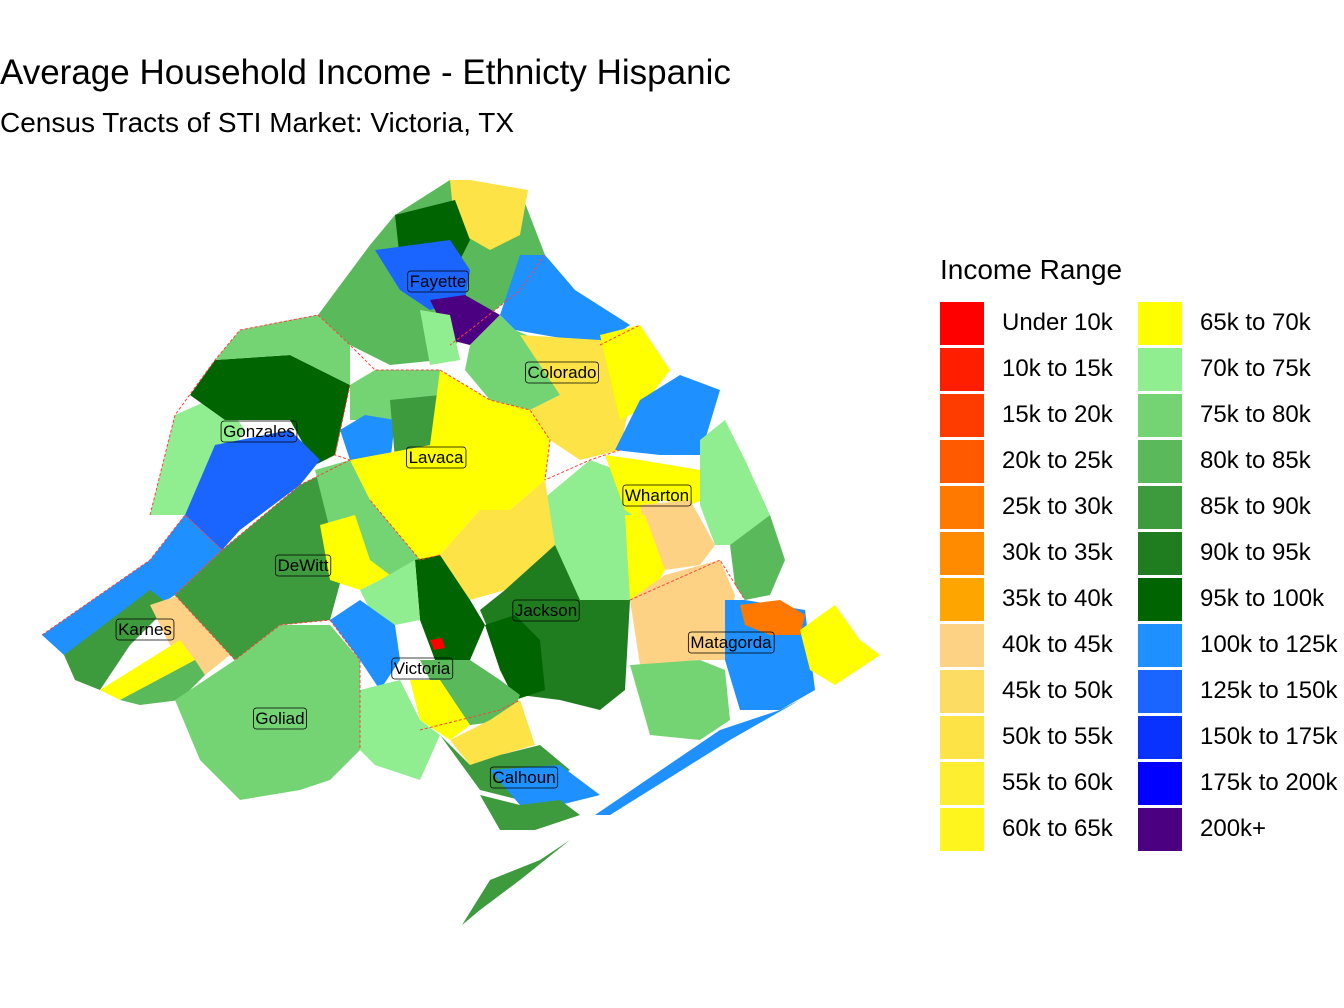 The width and height of the screenshot is (1344, 1008). I want to click on legend-item: 90k to 95k, so click(1237, 553).